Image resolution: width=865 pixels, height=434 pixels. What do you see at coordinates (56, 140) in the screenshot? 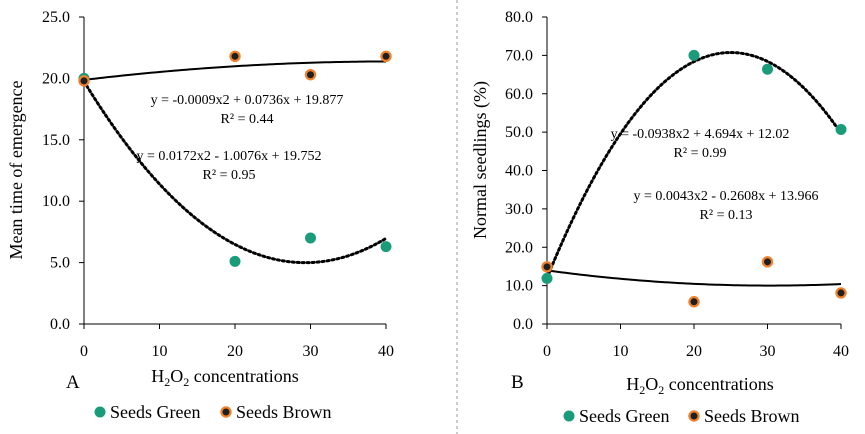
I see `y-tick-label: 15.0` at bounding box center [56, 140].